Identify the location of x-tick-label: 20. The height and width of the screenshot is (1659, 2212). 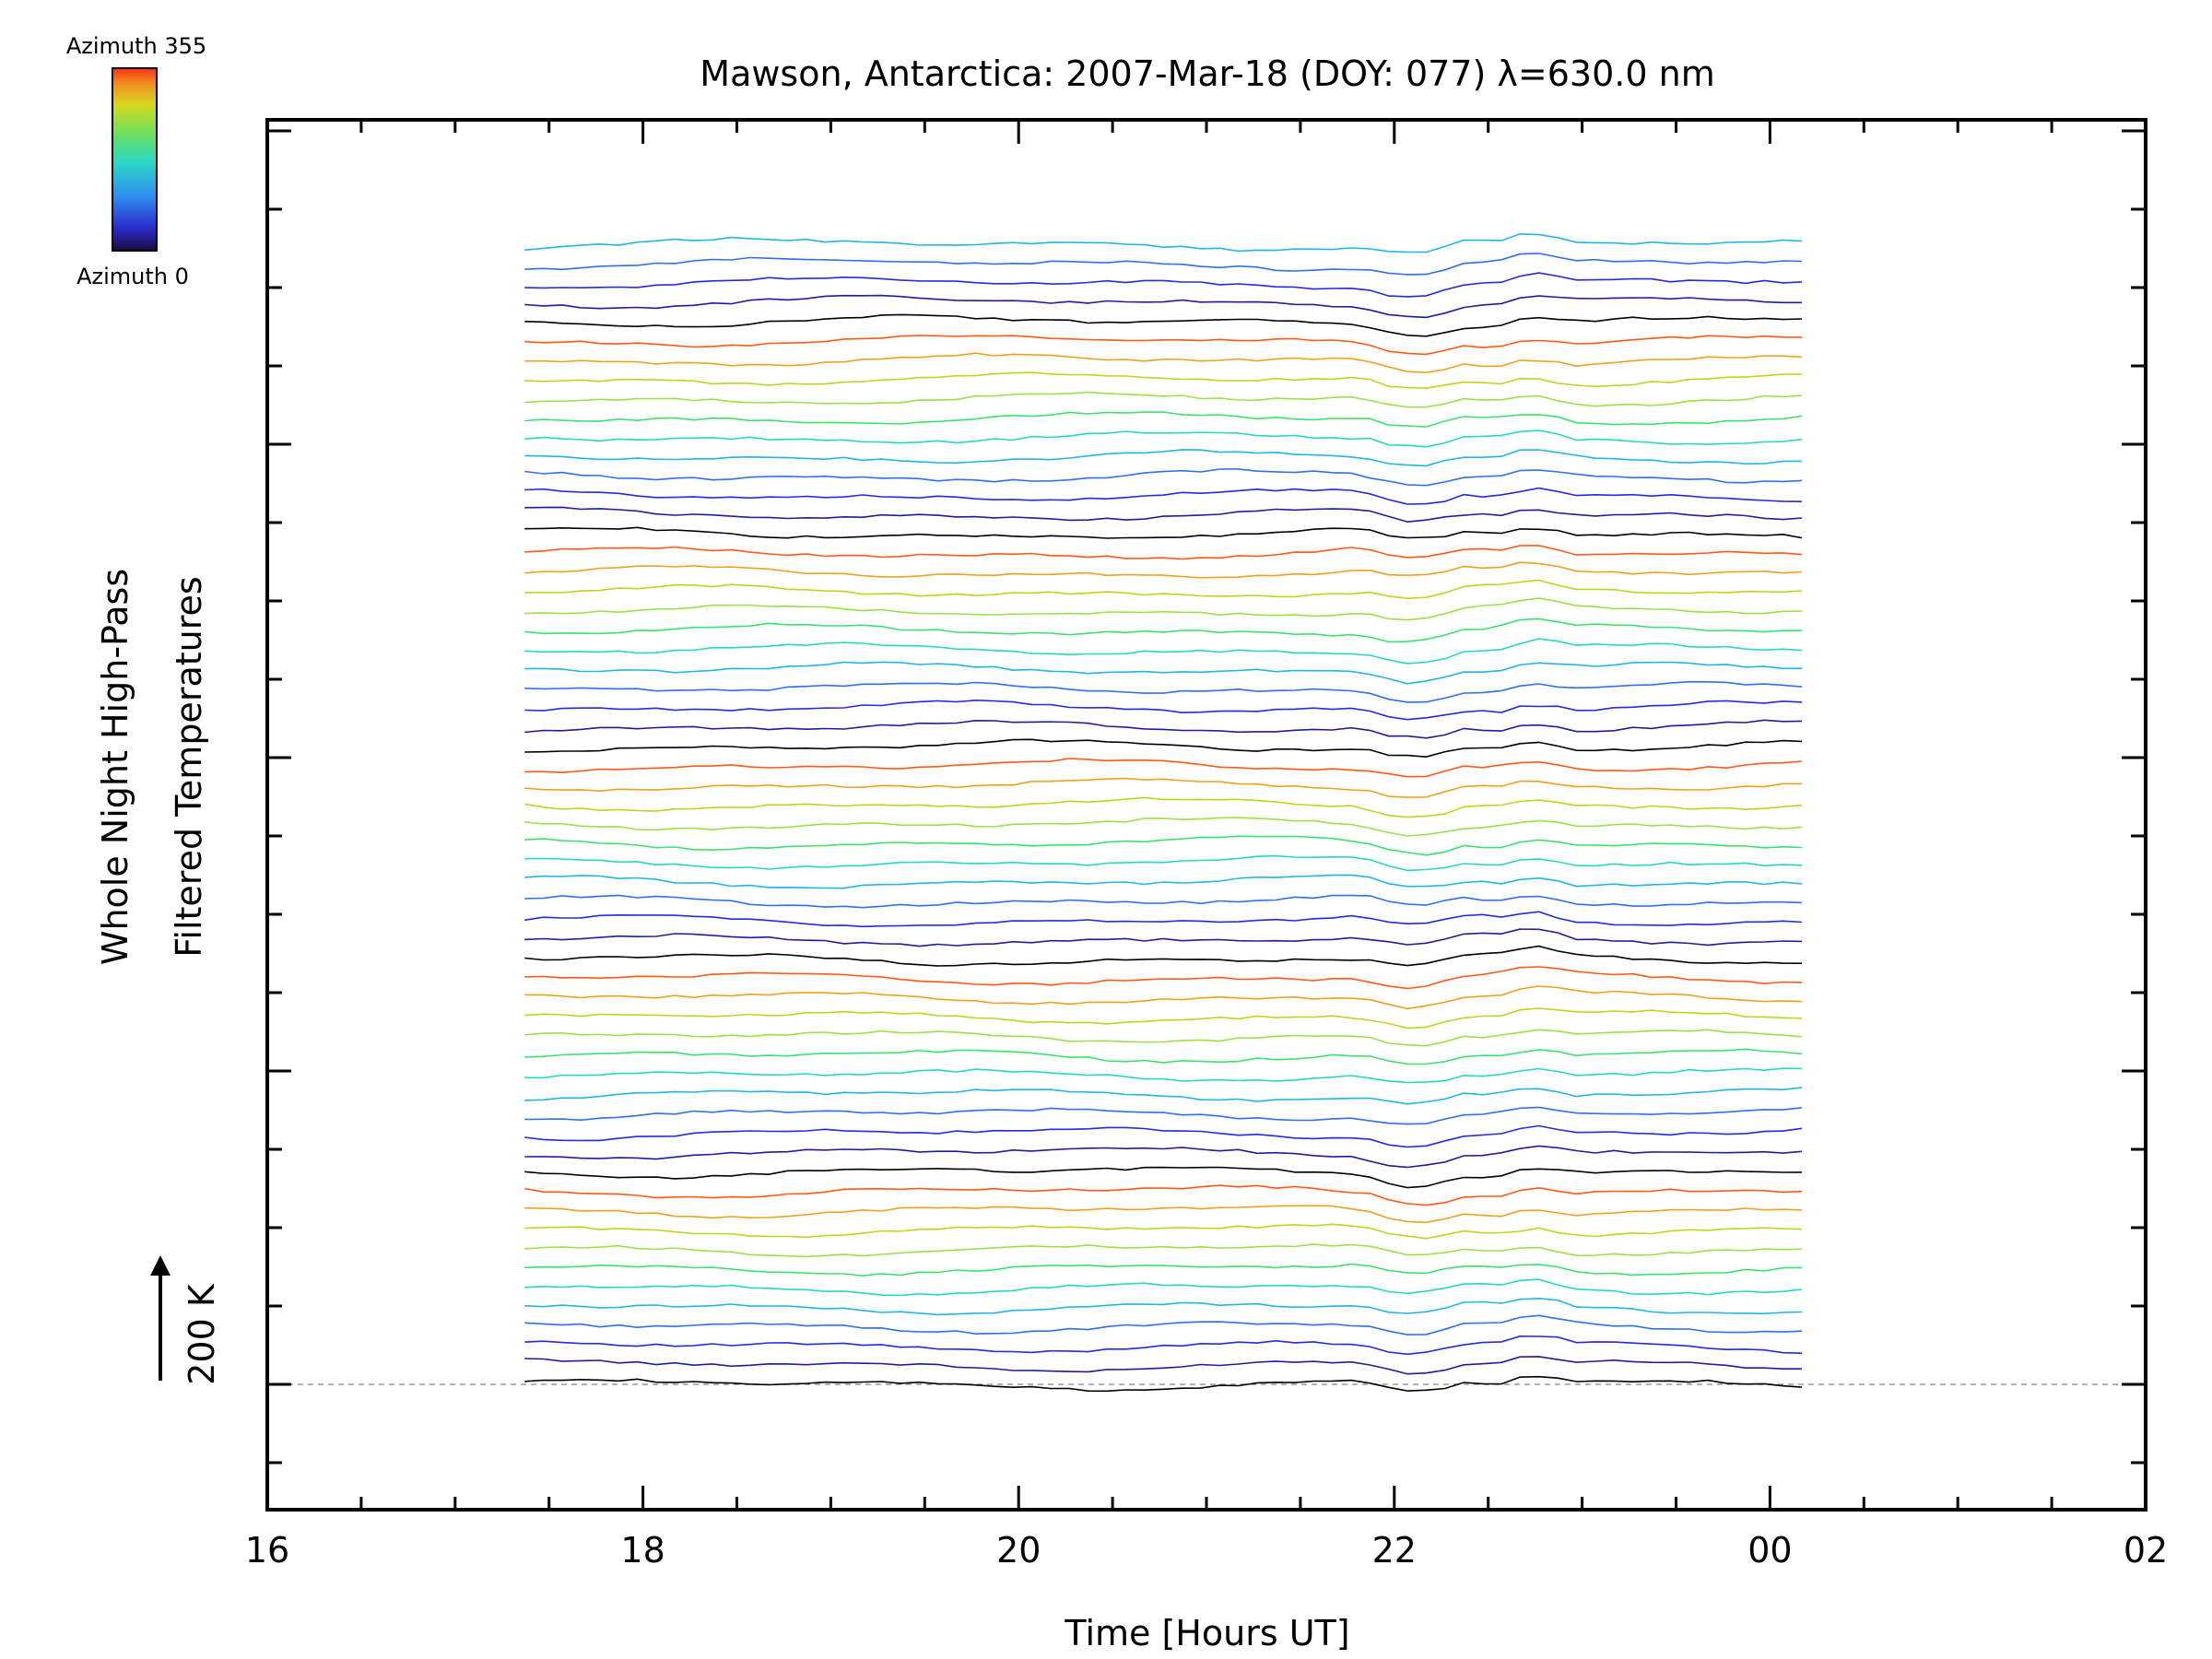
(1018, 1550).